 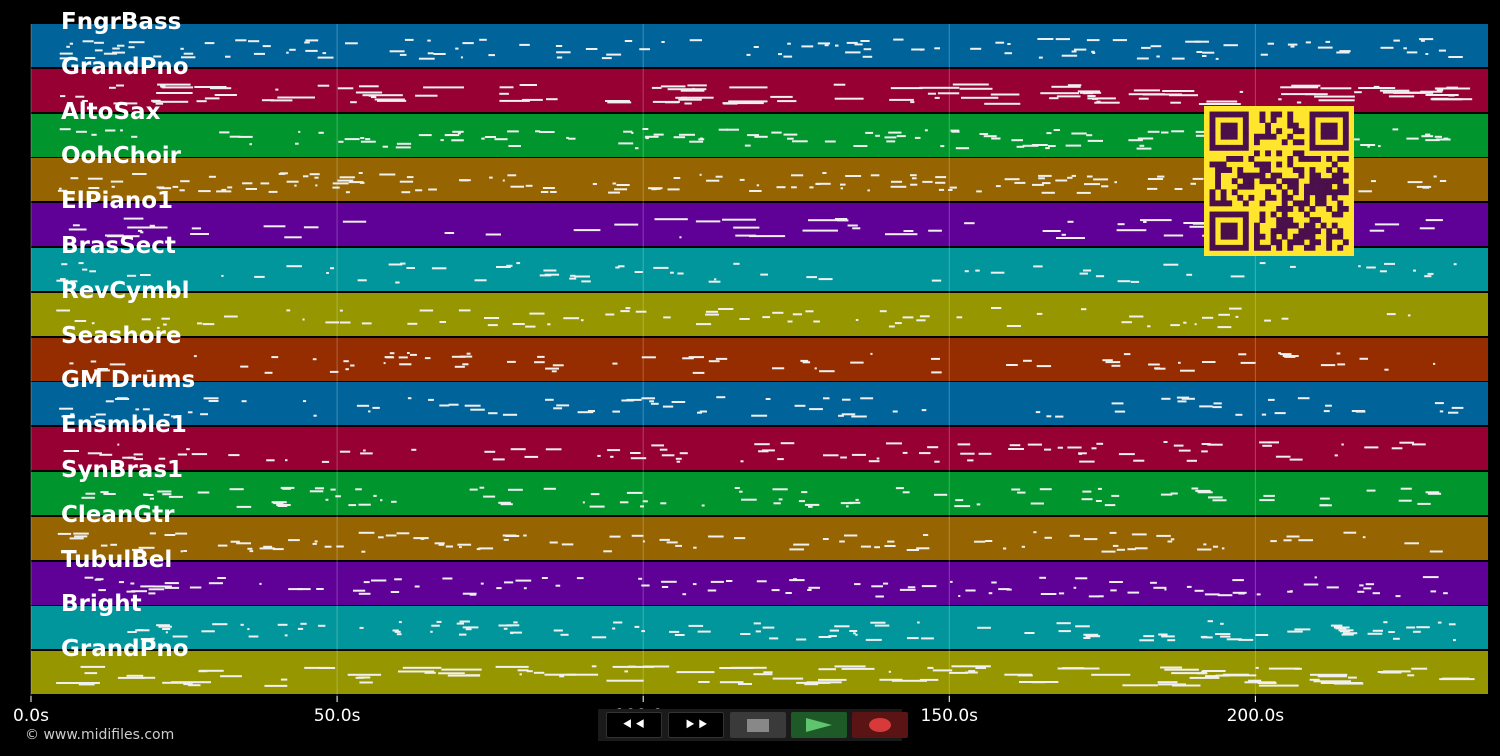 What do you see at coordinates (118, 514) in the screenshot?
I see `track-label: CleanGtr` at bounding box center [118, 514].